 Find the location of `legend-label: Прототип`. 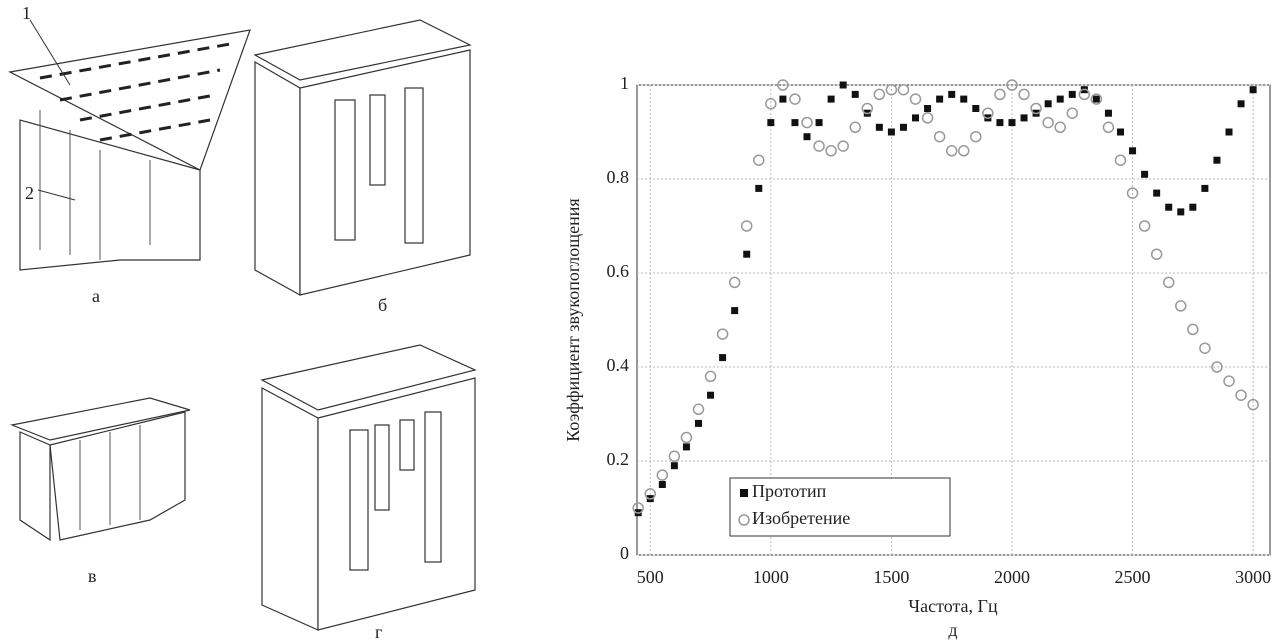

legend-label: Прототип is located at coordinates (789, 491).